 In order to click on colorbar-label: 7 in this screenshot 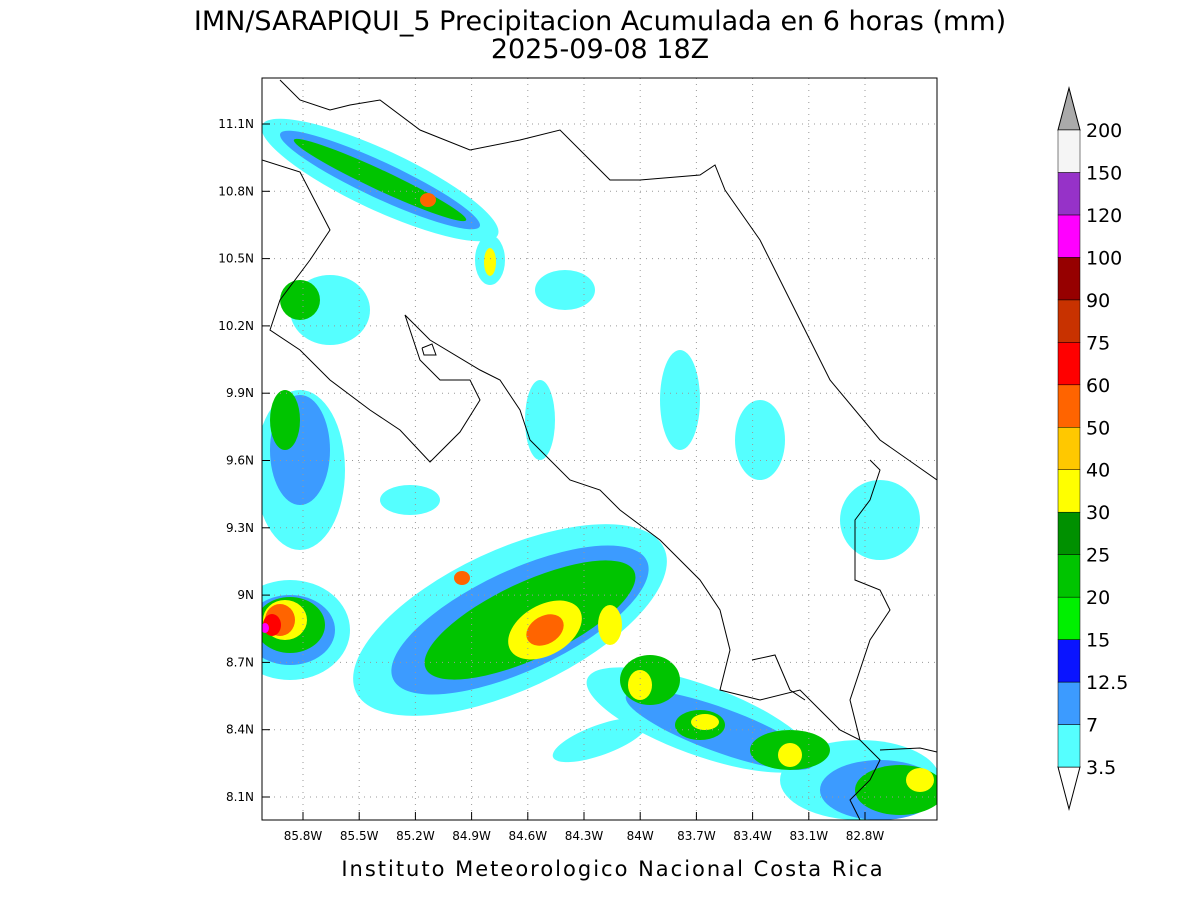, I will do `click(1092, 726)`.